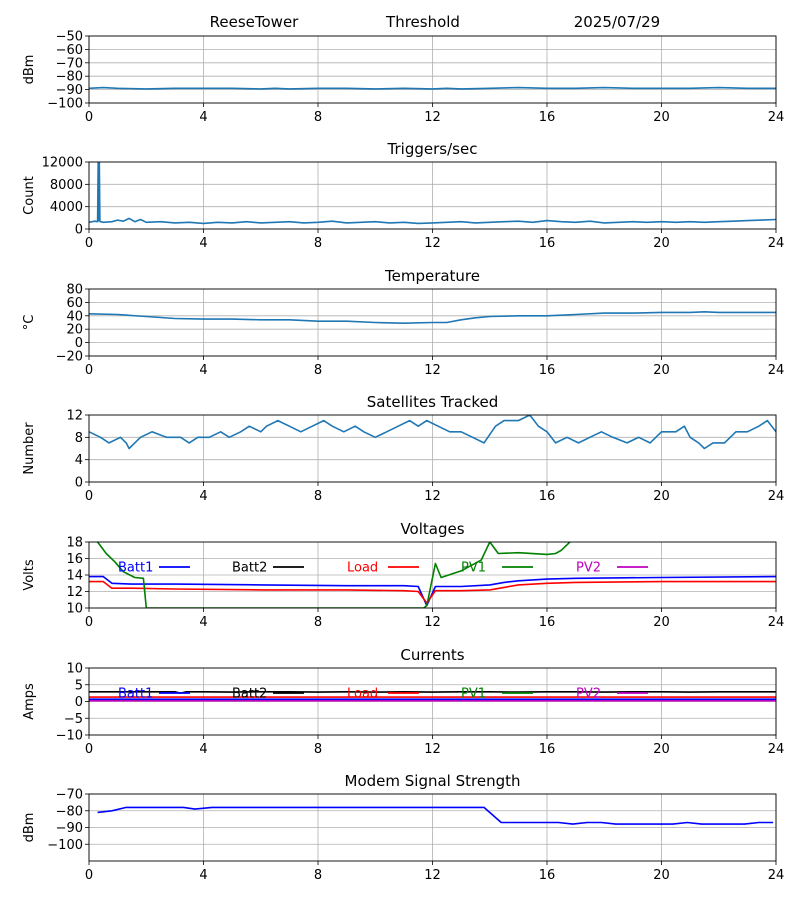 Image resolution: width=800 pixels, height=900 pixels. Describe the element at coordinates (79, 685) in the screenshot. I see `y-tick-label: 5` at that location.